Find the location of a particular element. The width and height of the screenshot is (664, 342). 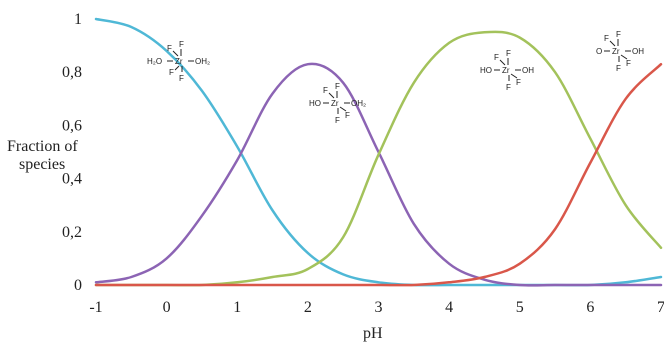

y-tick-label: 0 is located at coordinates (78, 285).